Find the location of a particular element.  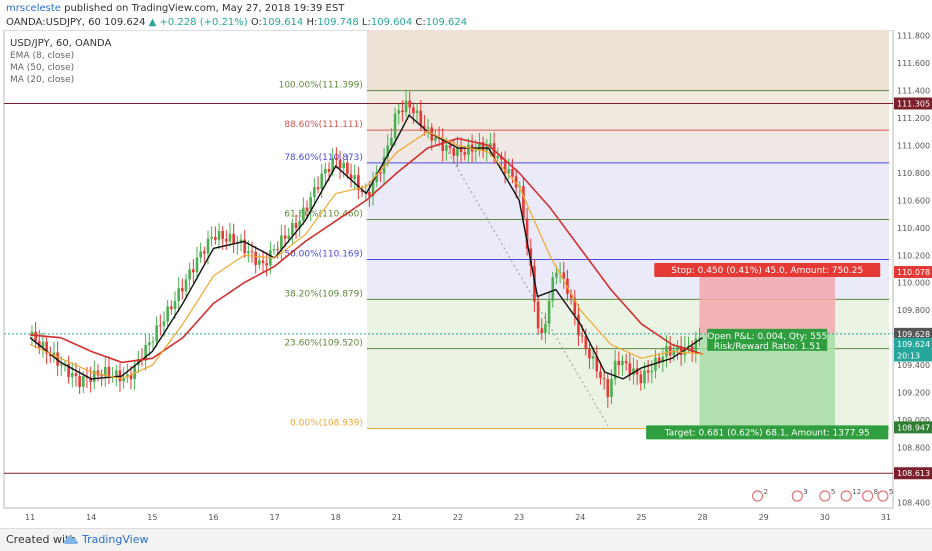

target-label-bg is located at coordinates (767, 432).